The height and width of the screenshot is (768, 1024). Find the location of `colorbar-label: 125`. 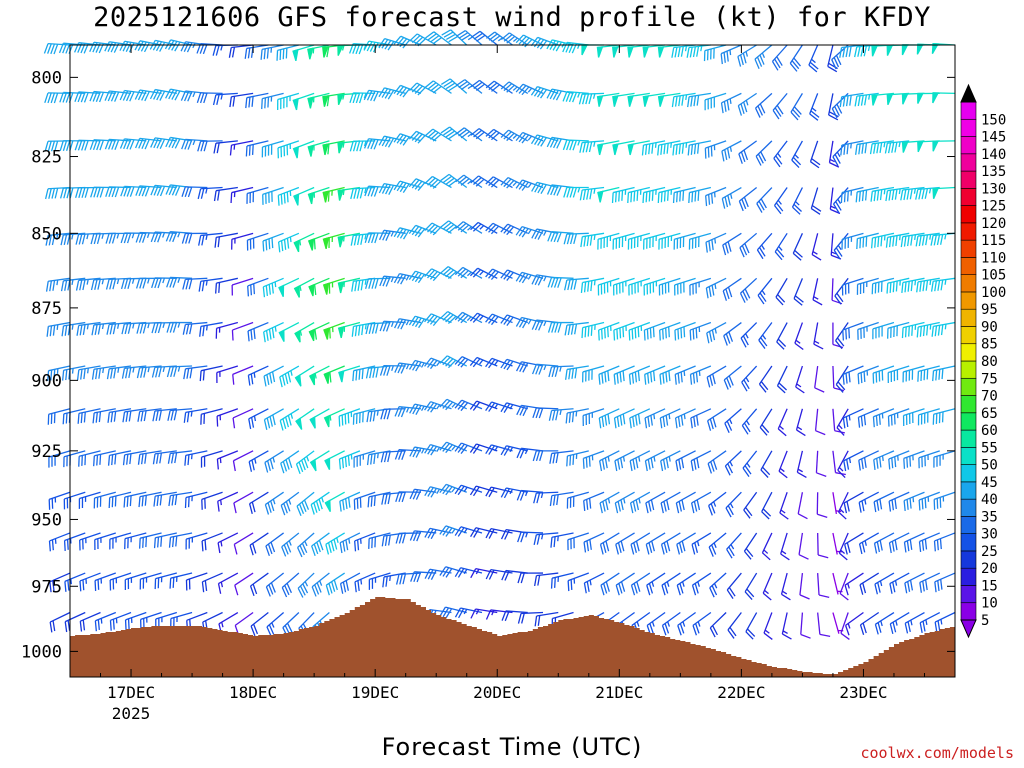

colorbar-label: 125 is located at coordinates (993, 207).